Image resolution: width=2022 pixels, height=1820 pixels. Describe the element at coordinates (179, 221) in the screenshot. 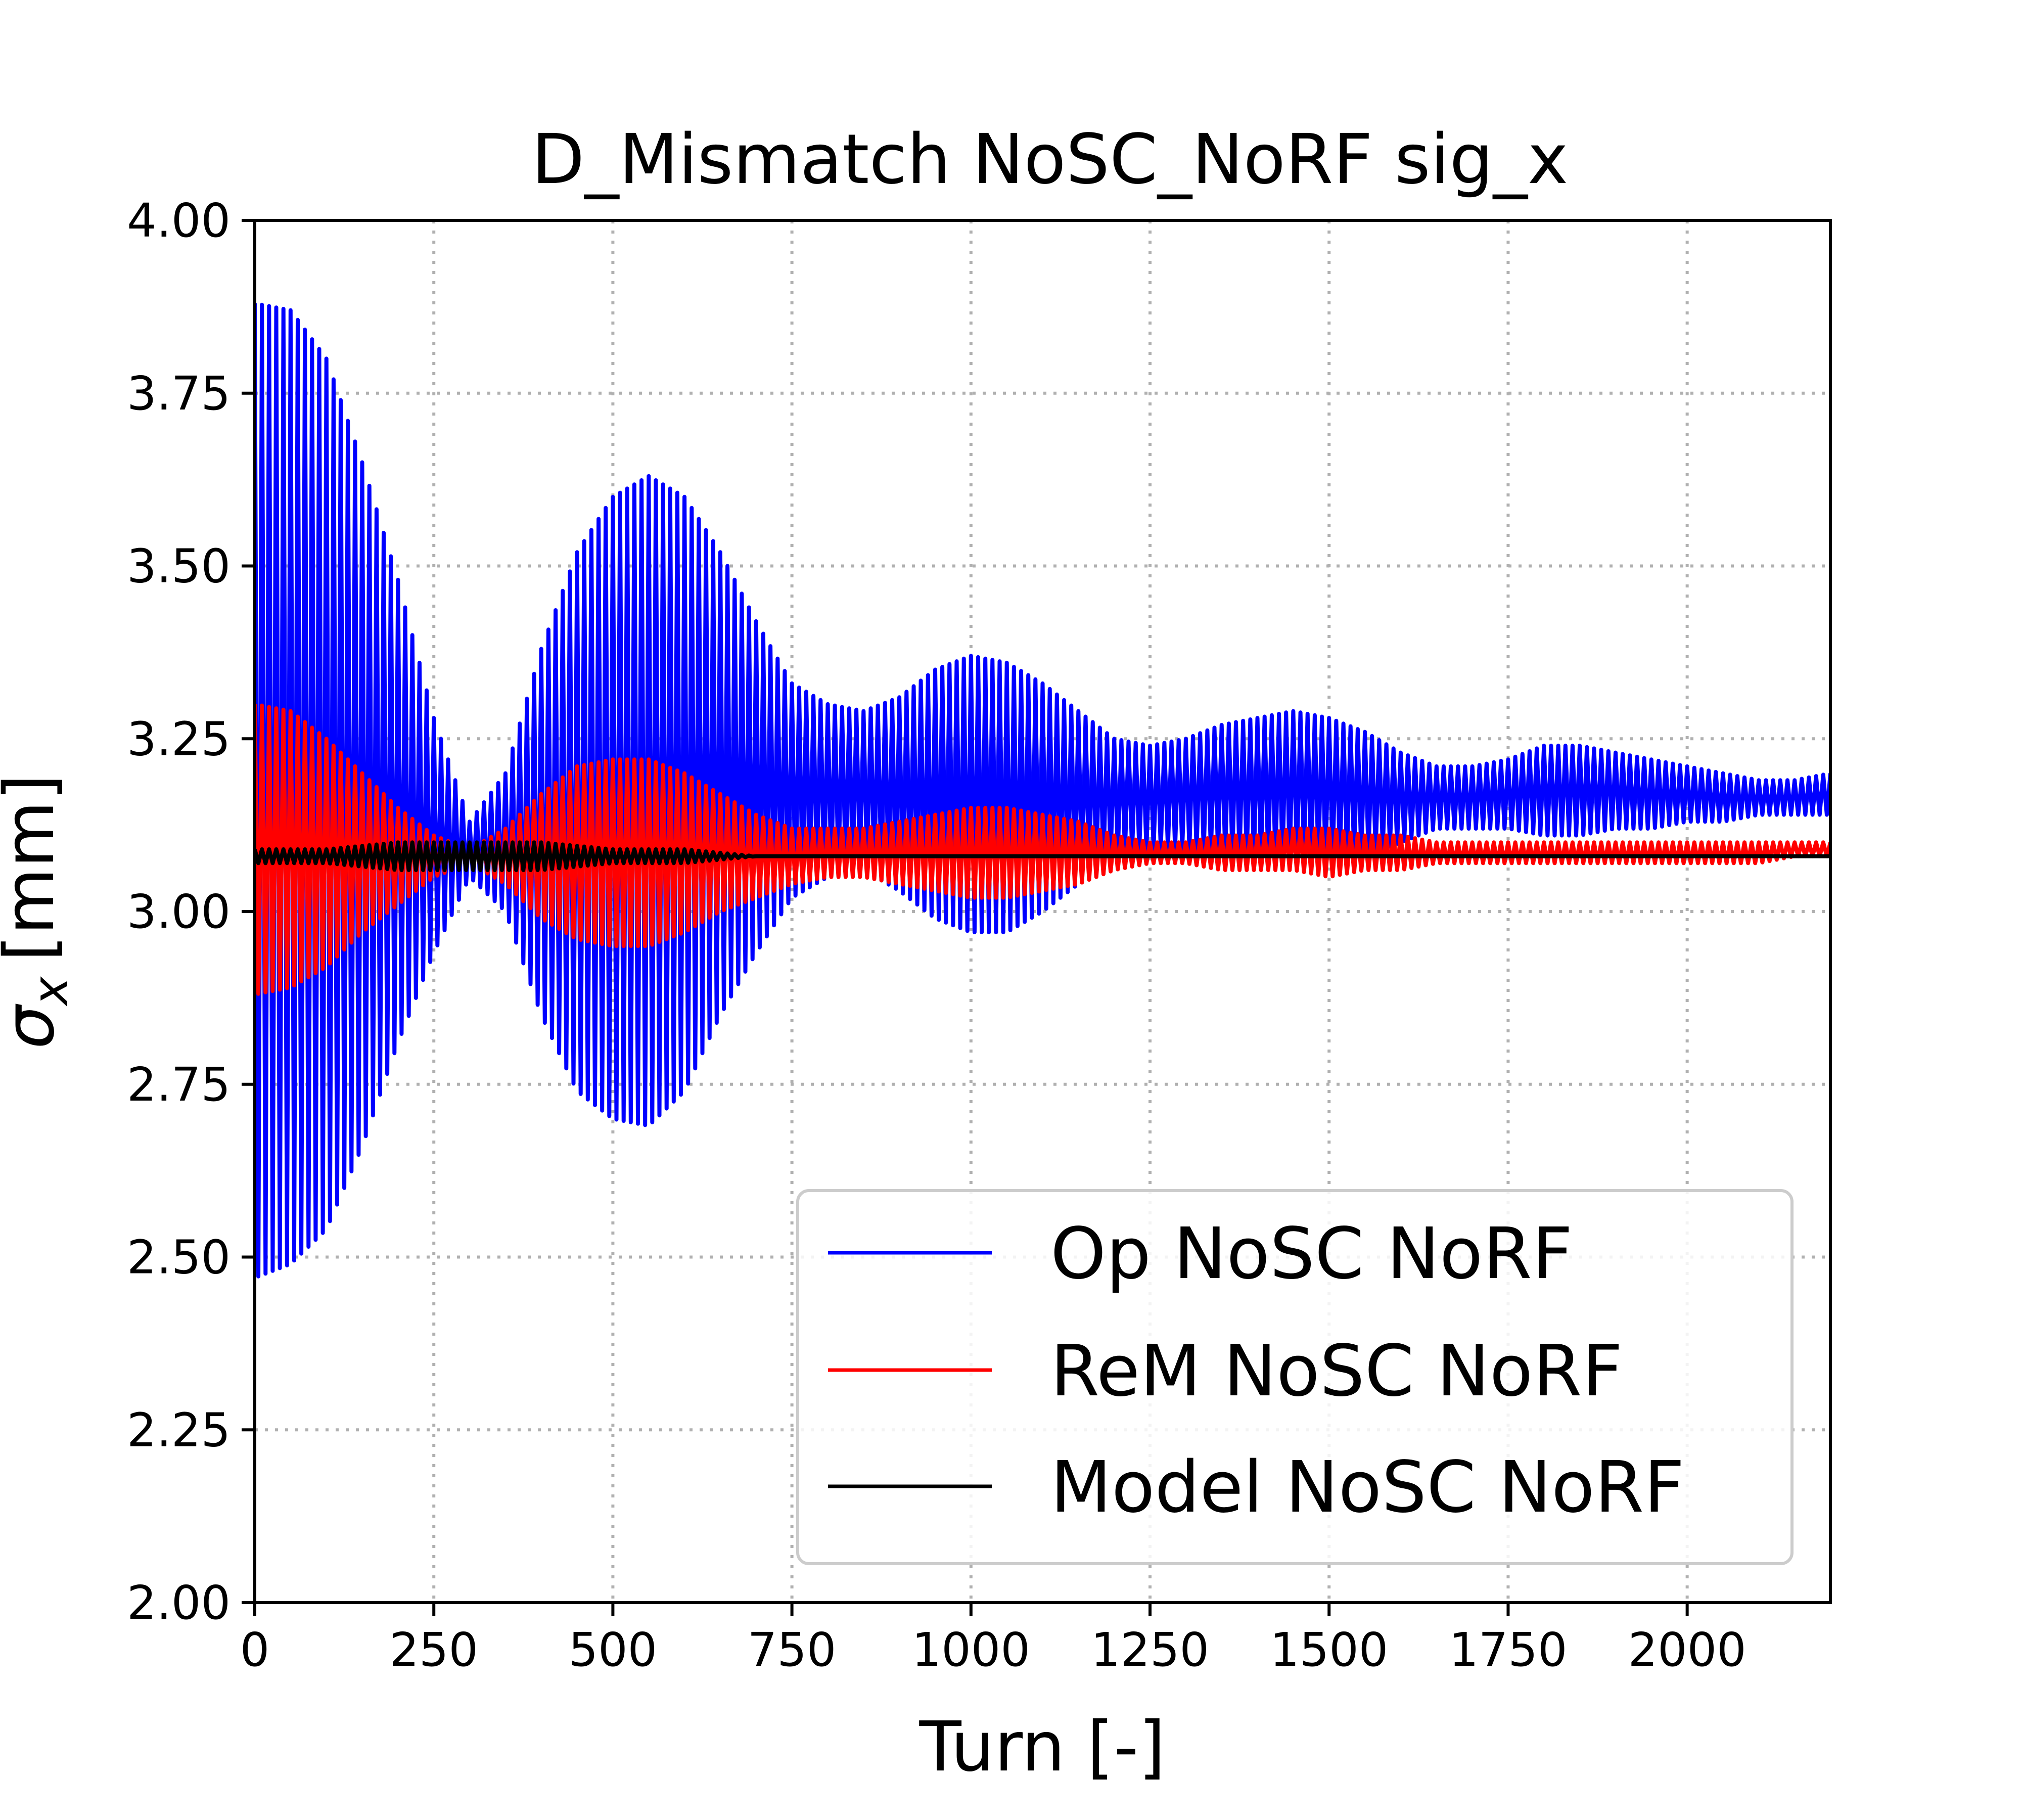

I see `y-tick-label: 4.00` at that location.